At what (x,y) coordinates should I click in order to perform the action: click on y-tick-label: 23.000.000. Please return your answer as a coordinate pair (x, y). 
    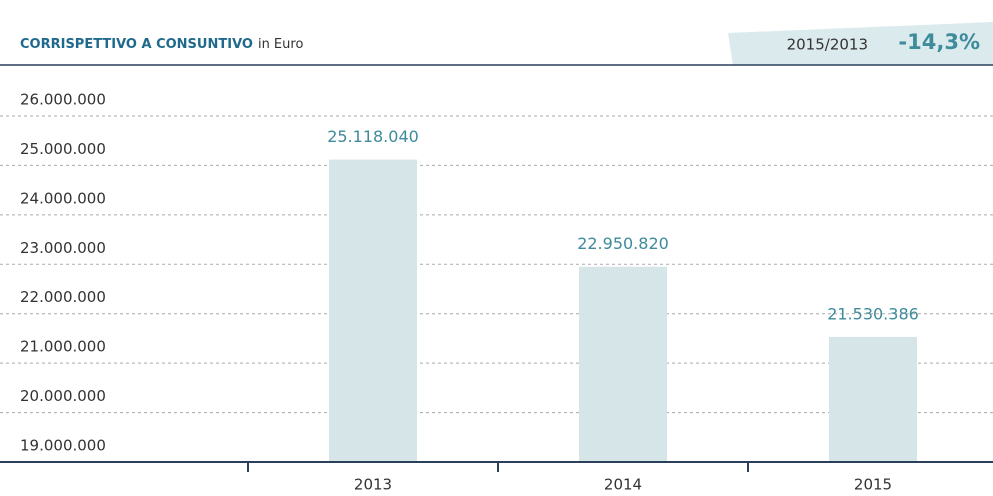
    Looking at the image, I should click on (63, 248).